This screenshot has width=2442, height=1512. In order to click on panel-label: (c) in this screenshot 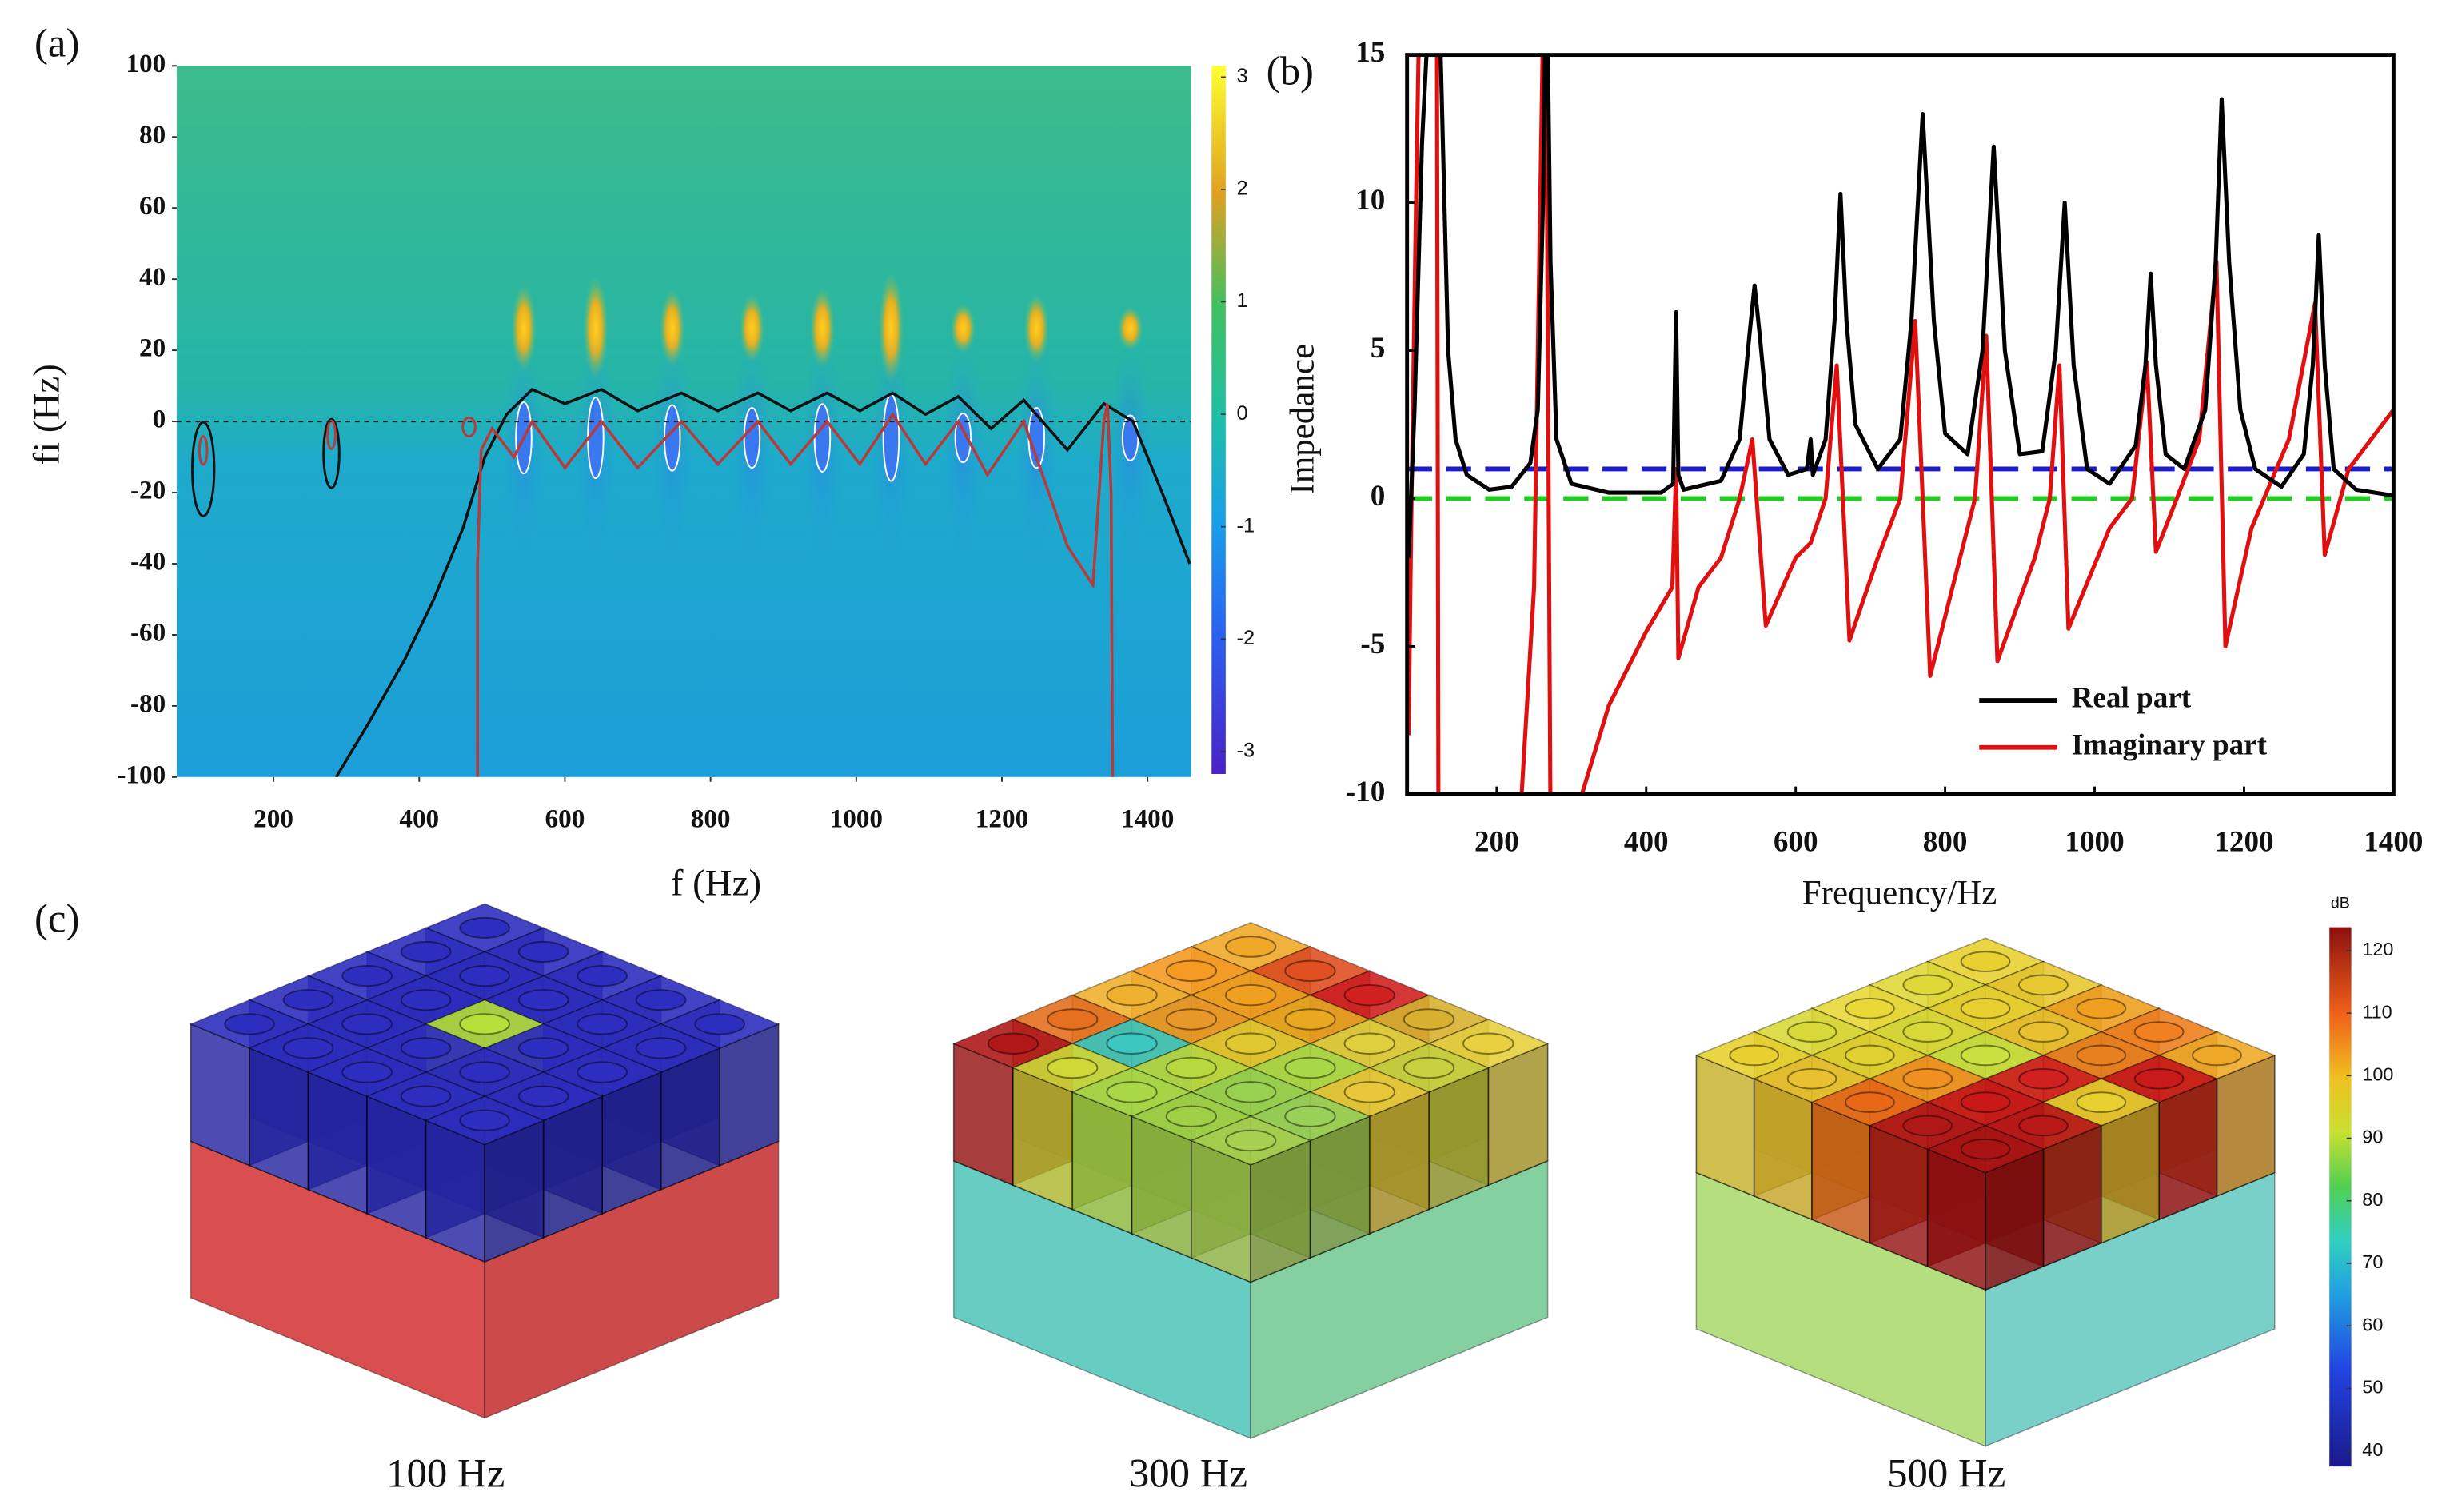, I will do `click(56, 918)`.